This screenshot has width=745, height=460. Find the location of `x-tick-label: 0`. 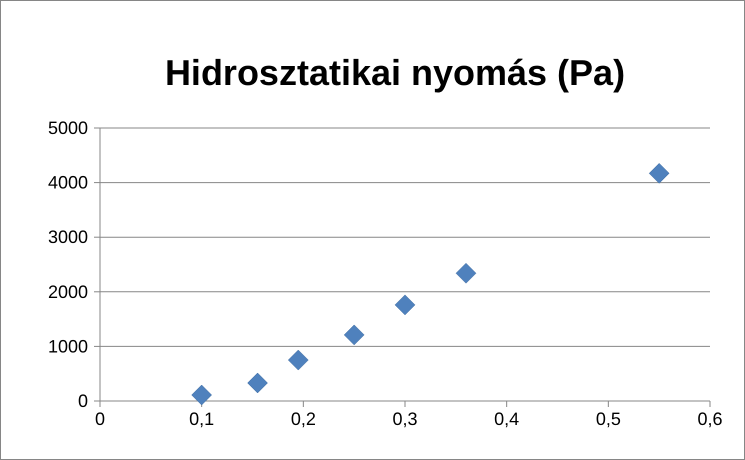

x-tick-label: 0 is located at coordinates (100, 419).